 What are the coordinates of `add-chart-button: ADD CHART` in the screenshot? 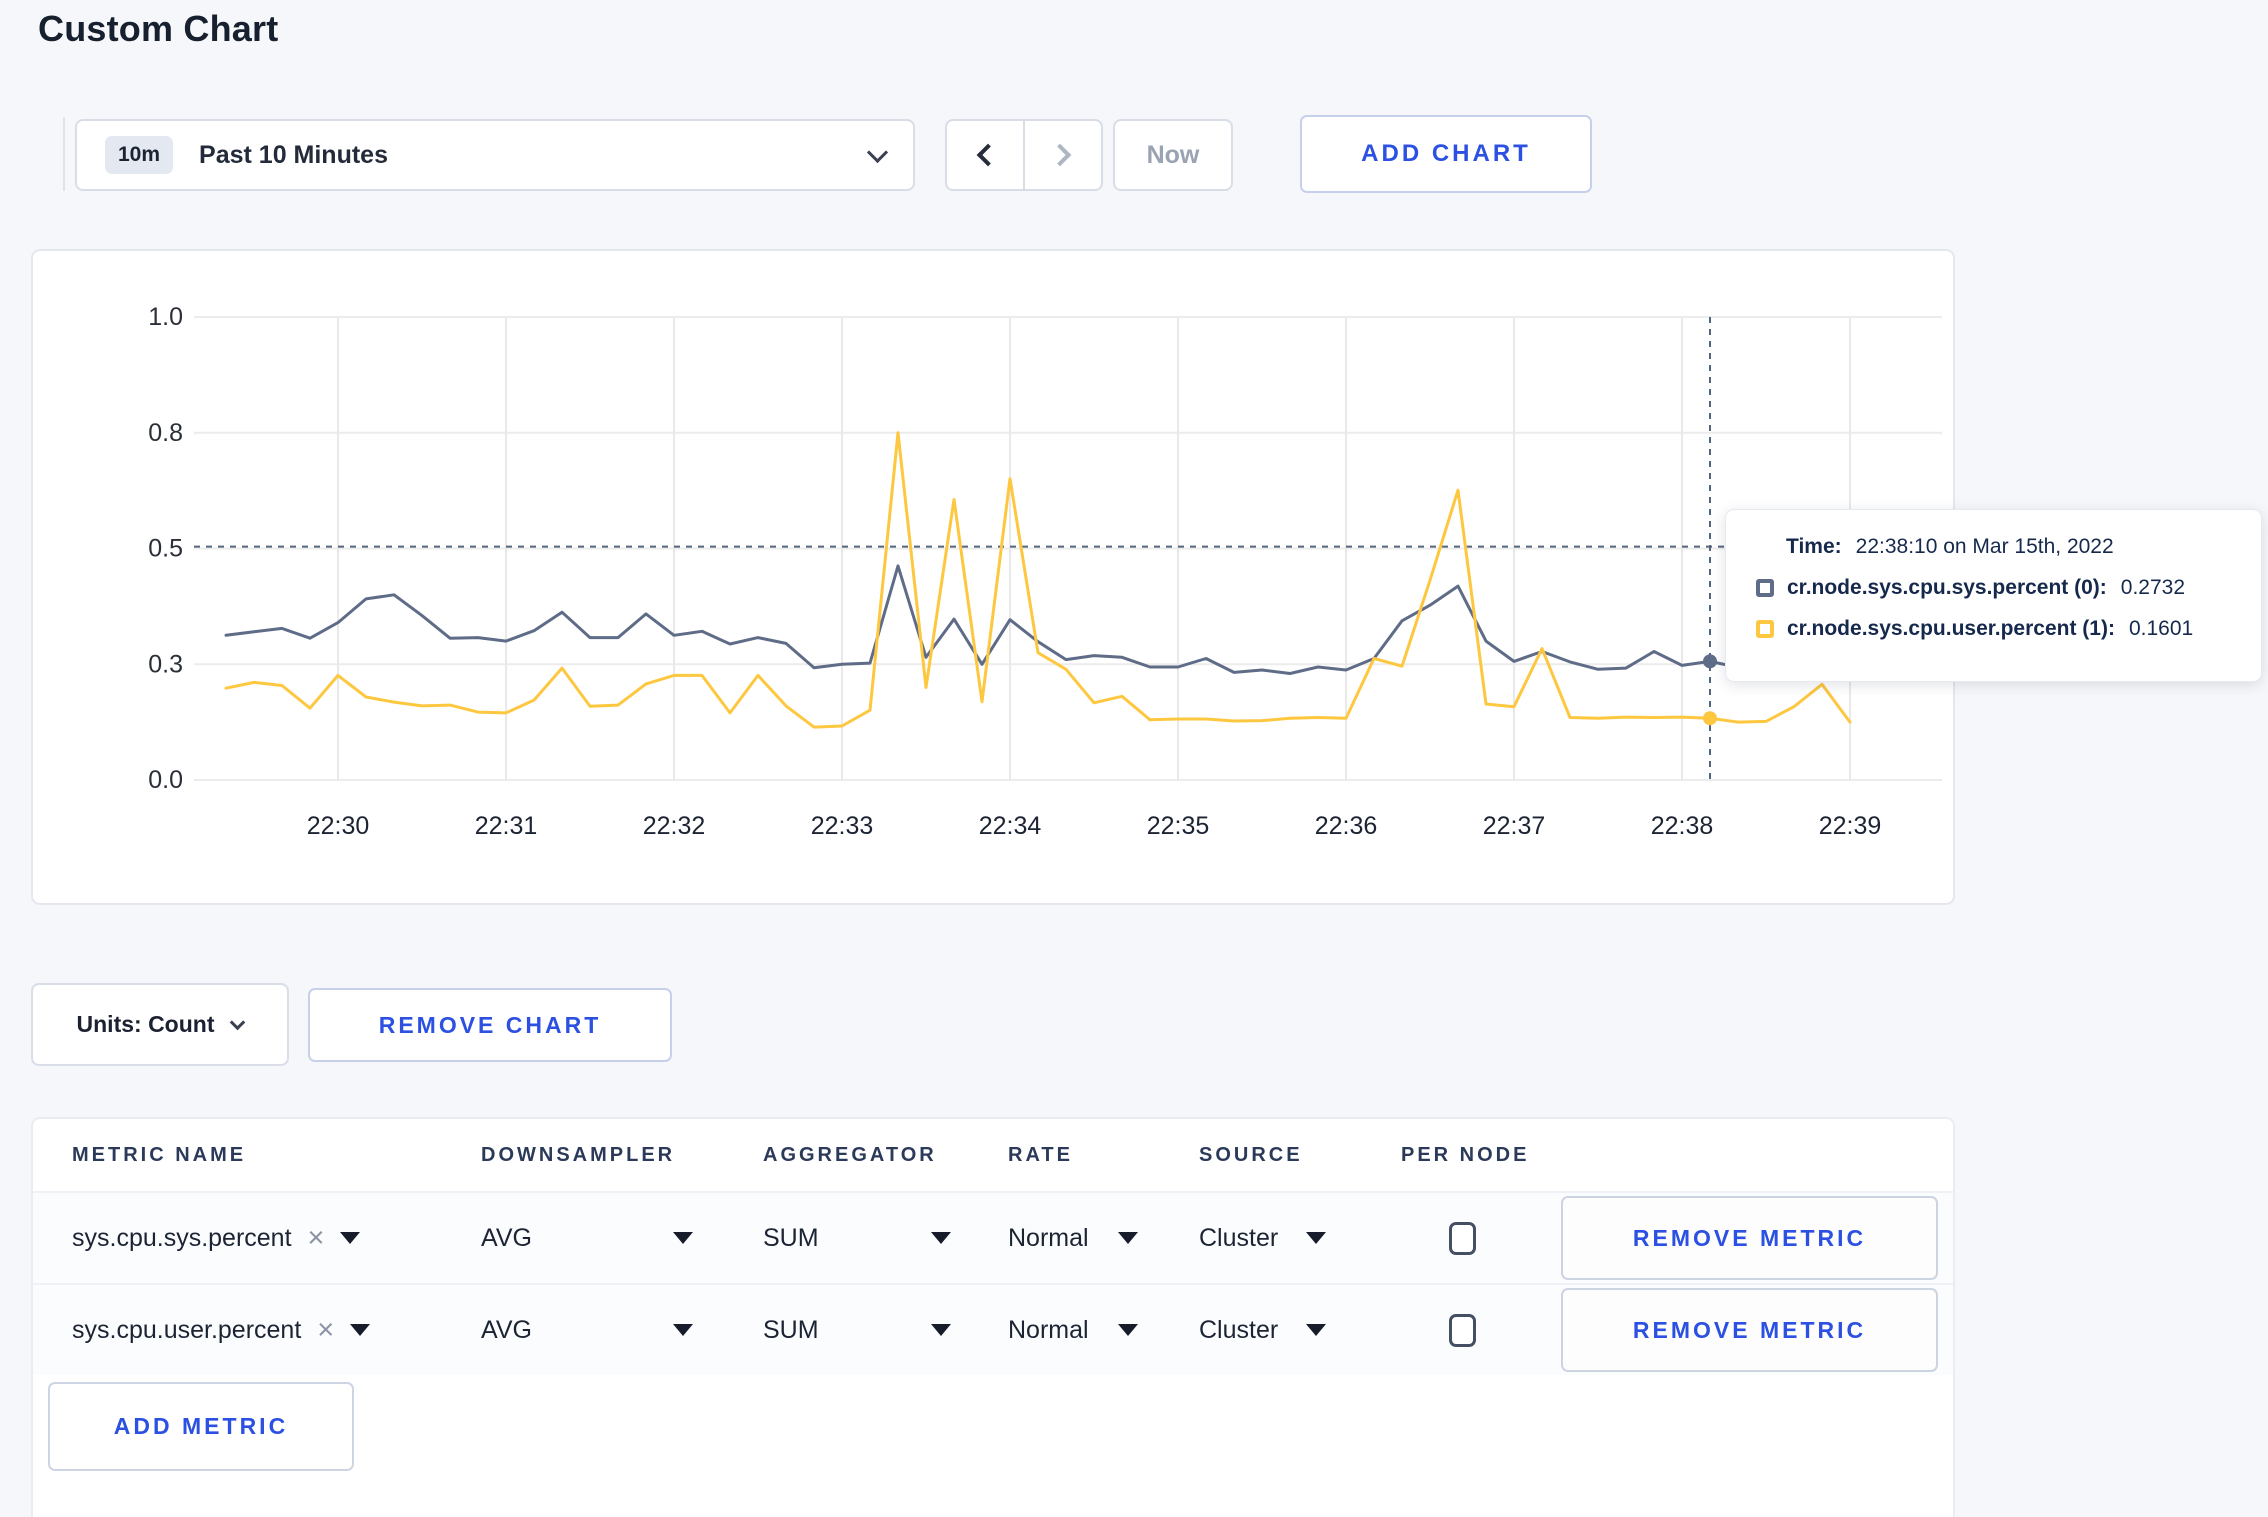 It's located at (1446, 154).